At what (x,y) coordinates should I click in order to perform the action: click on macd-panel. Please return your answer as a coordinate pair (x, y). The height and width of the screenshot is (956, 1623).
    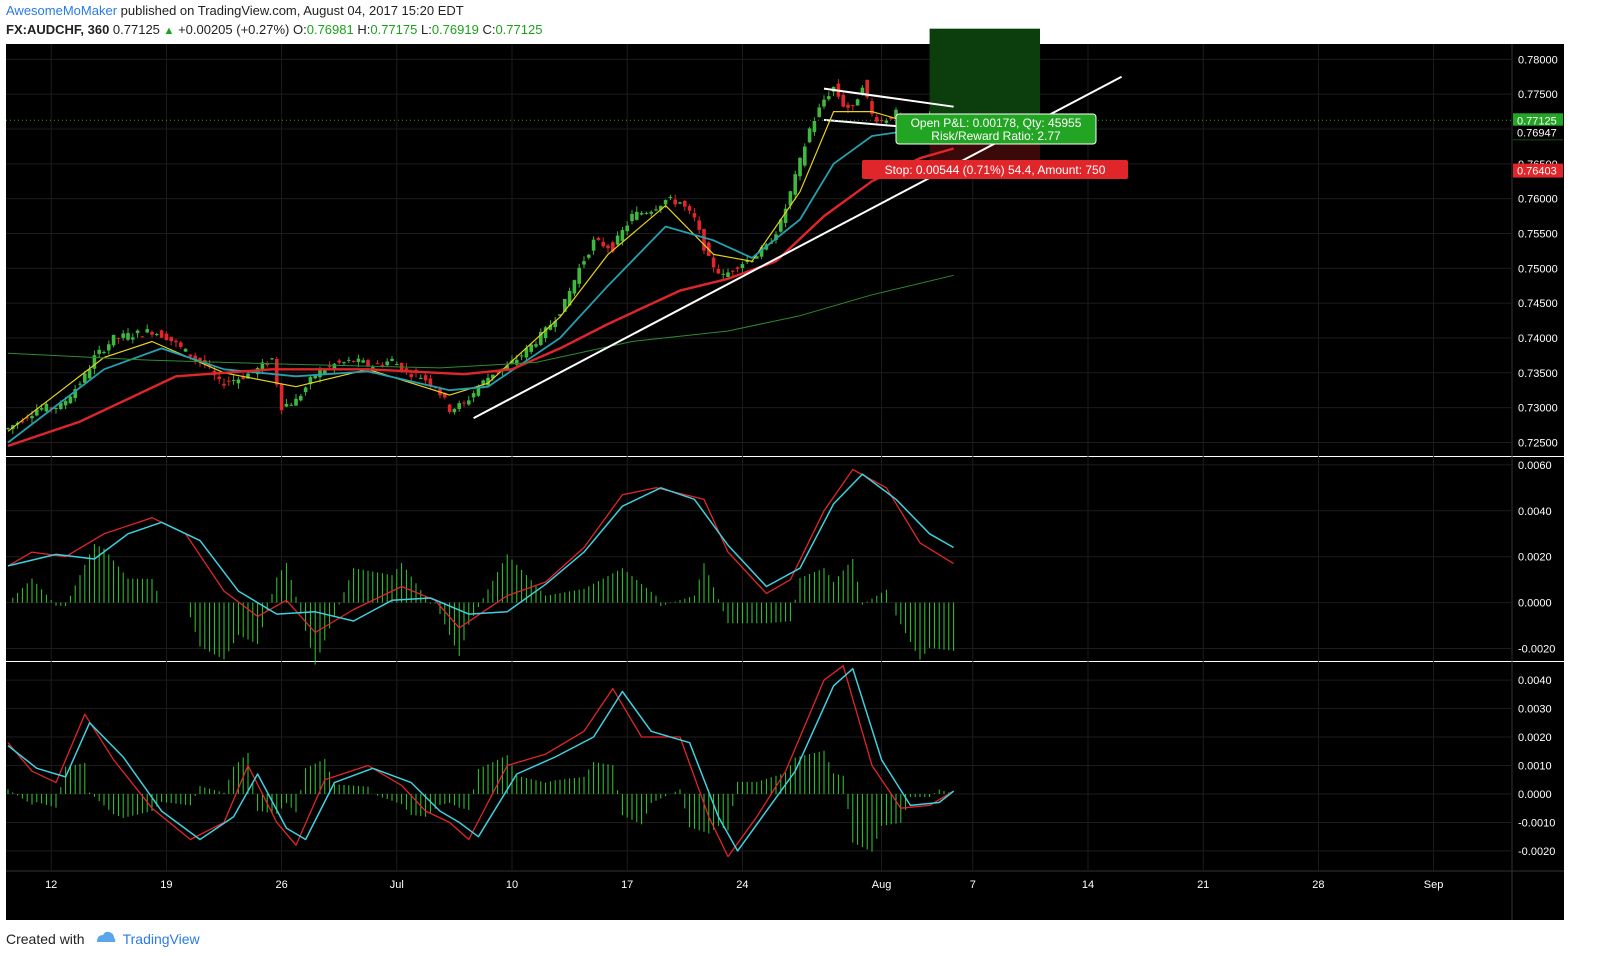
    Looking at the image, I should click on (481, 566).